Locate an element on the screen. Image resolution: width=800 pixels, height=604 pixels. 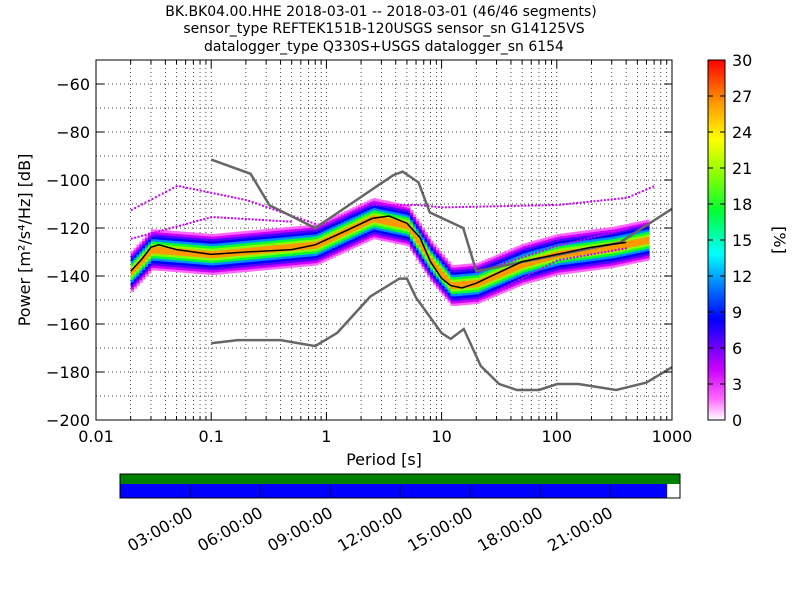
x-tick-label: 0.1 is located at coordinates (210, 436).